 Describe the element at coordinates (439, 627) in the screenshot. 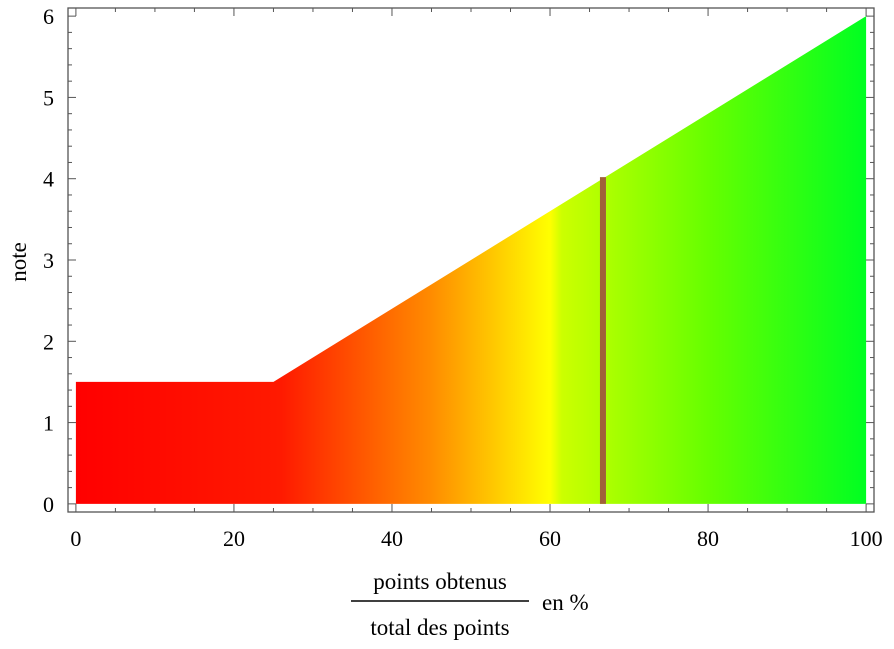

I see `x-axis-label-denominator: total des points` at that location.